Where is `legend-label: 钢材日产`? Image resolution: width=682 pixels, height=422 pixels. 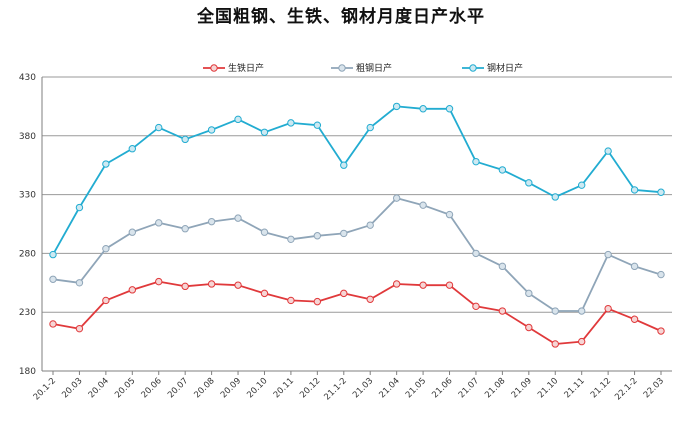 legend-label: 钢材日产 is located at coordinates (505, 68).